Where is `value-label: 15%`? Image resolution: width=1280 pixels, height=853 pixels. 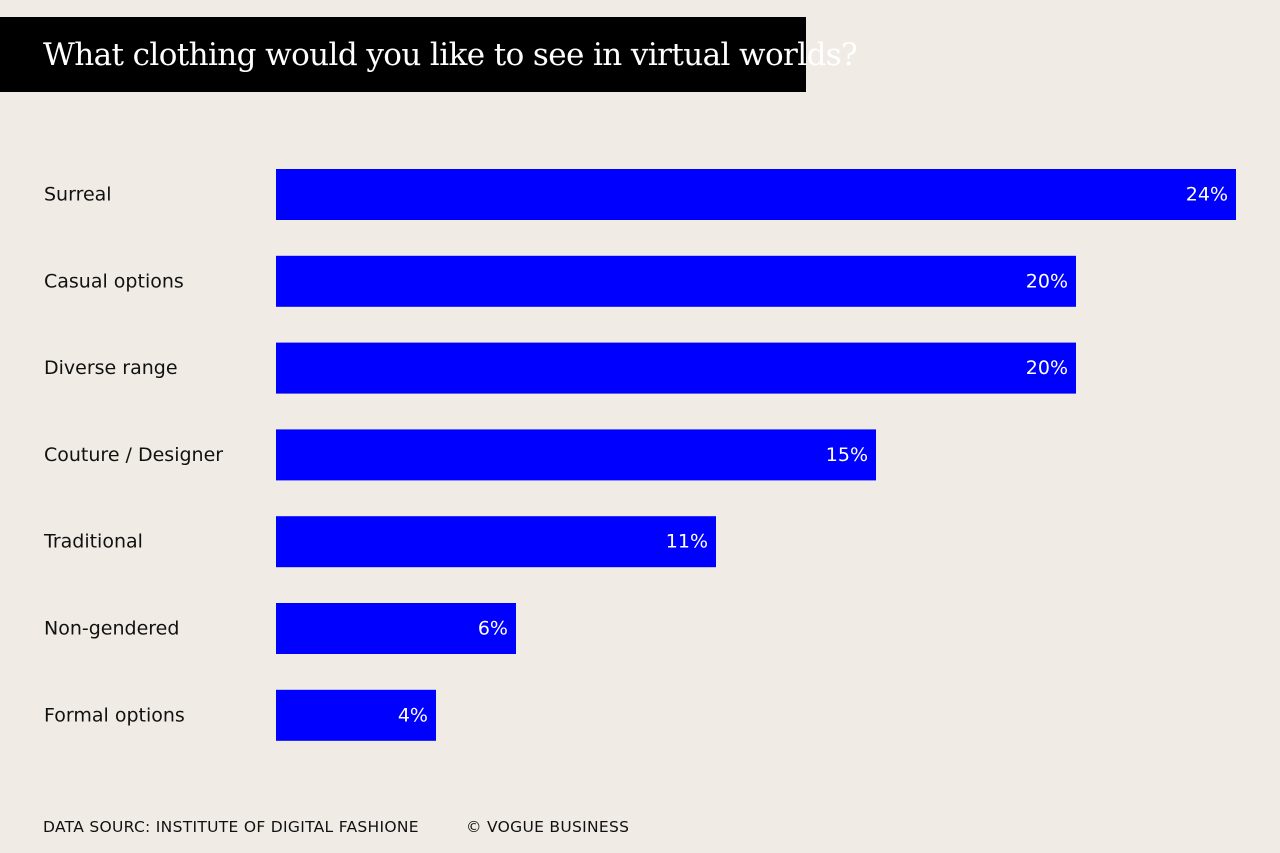
value-label: 15% is located at coordinates (847, 455).